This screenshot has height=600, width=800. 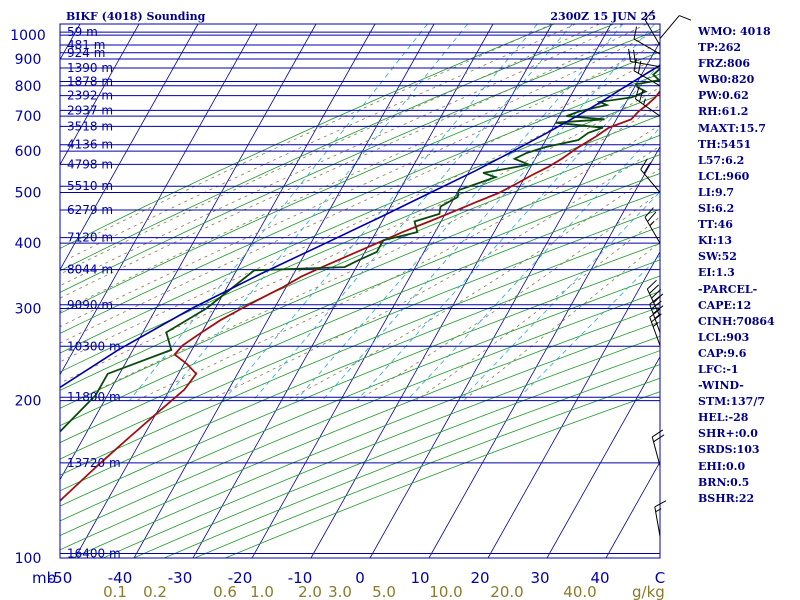 What do you see at coordinates (599, 578) in the screenshot?
I see `temperature-tick-label: 40` at bounding box center [599, 578].